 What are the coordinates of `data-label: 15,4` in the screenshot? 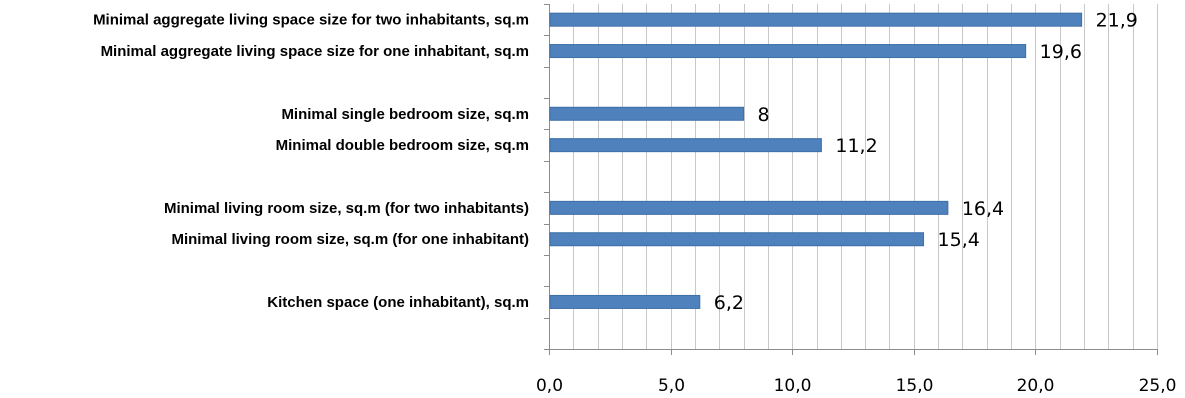 It's located at (959, 240).